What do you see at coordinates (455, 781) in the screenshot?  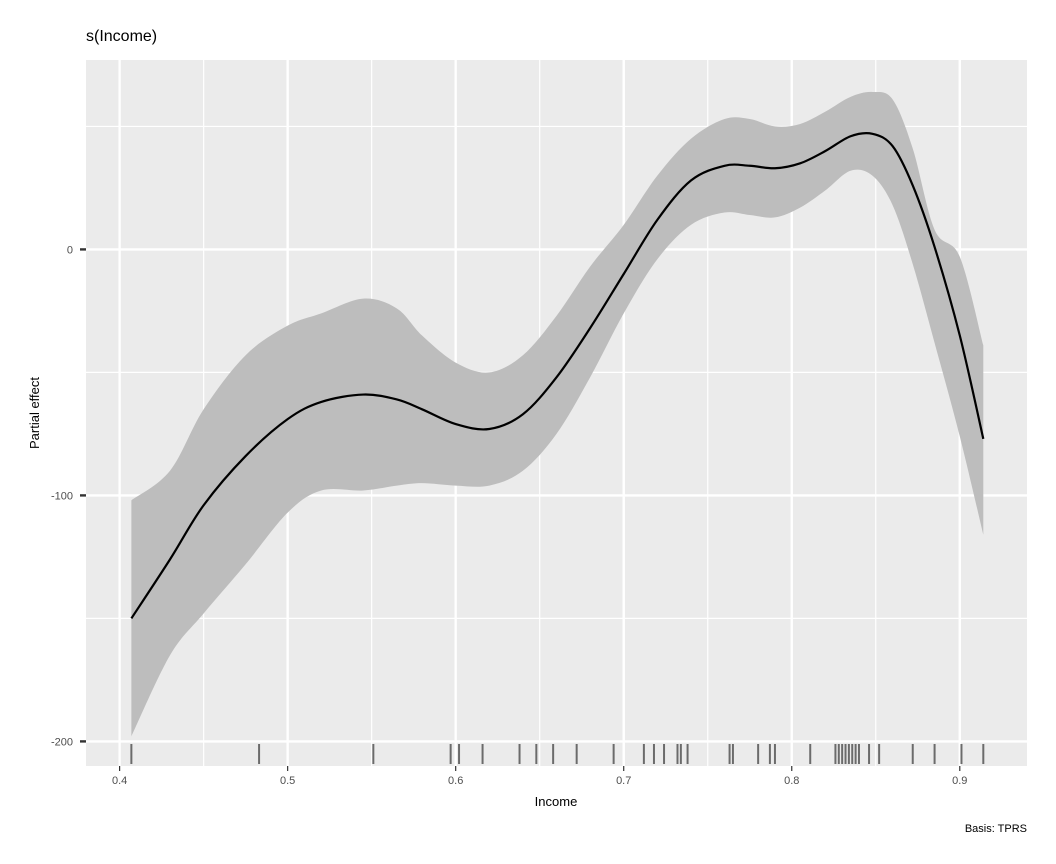 I see `x-tick-label: 0.6` at bounding box center [455, 781].